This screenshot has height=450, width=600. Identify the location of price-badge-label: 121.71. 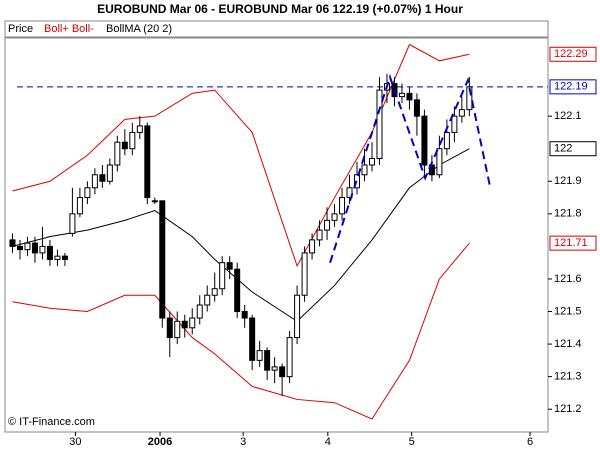
(571, 243).